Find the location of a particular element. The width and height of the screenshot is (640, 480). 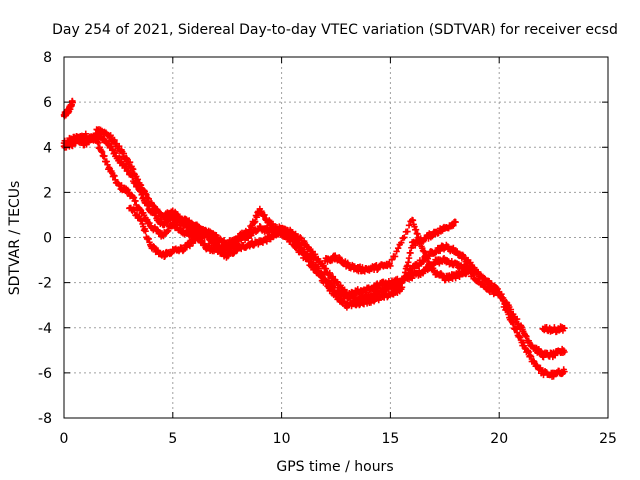

series-track-e is located at coordinates (173, 232).